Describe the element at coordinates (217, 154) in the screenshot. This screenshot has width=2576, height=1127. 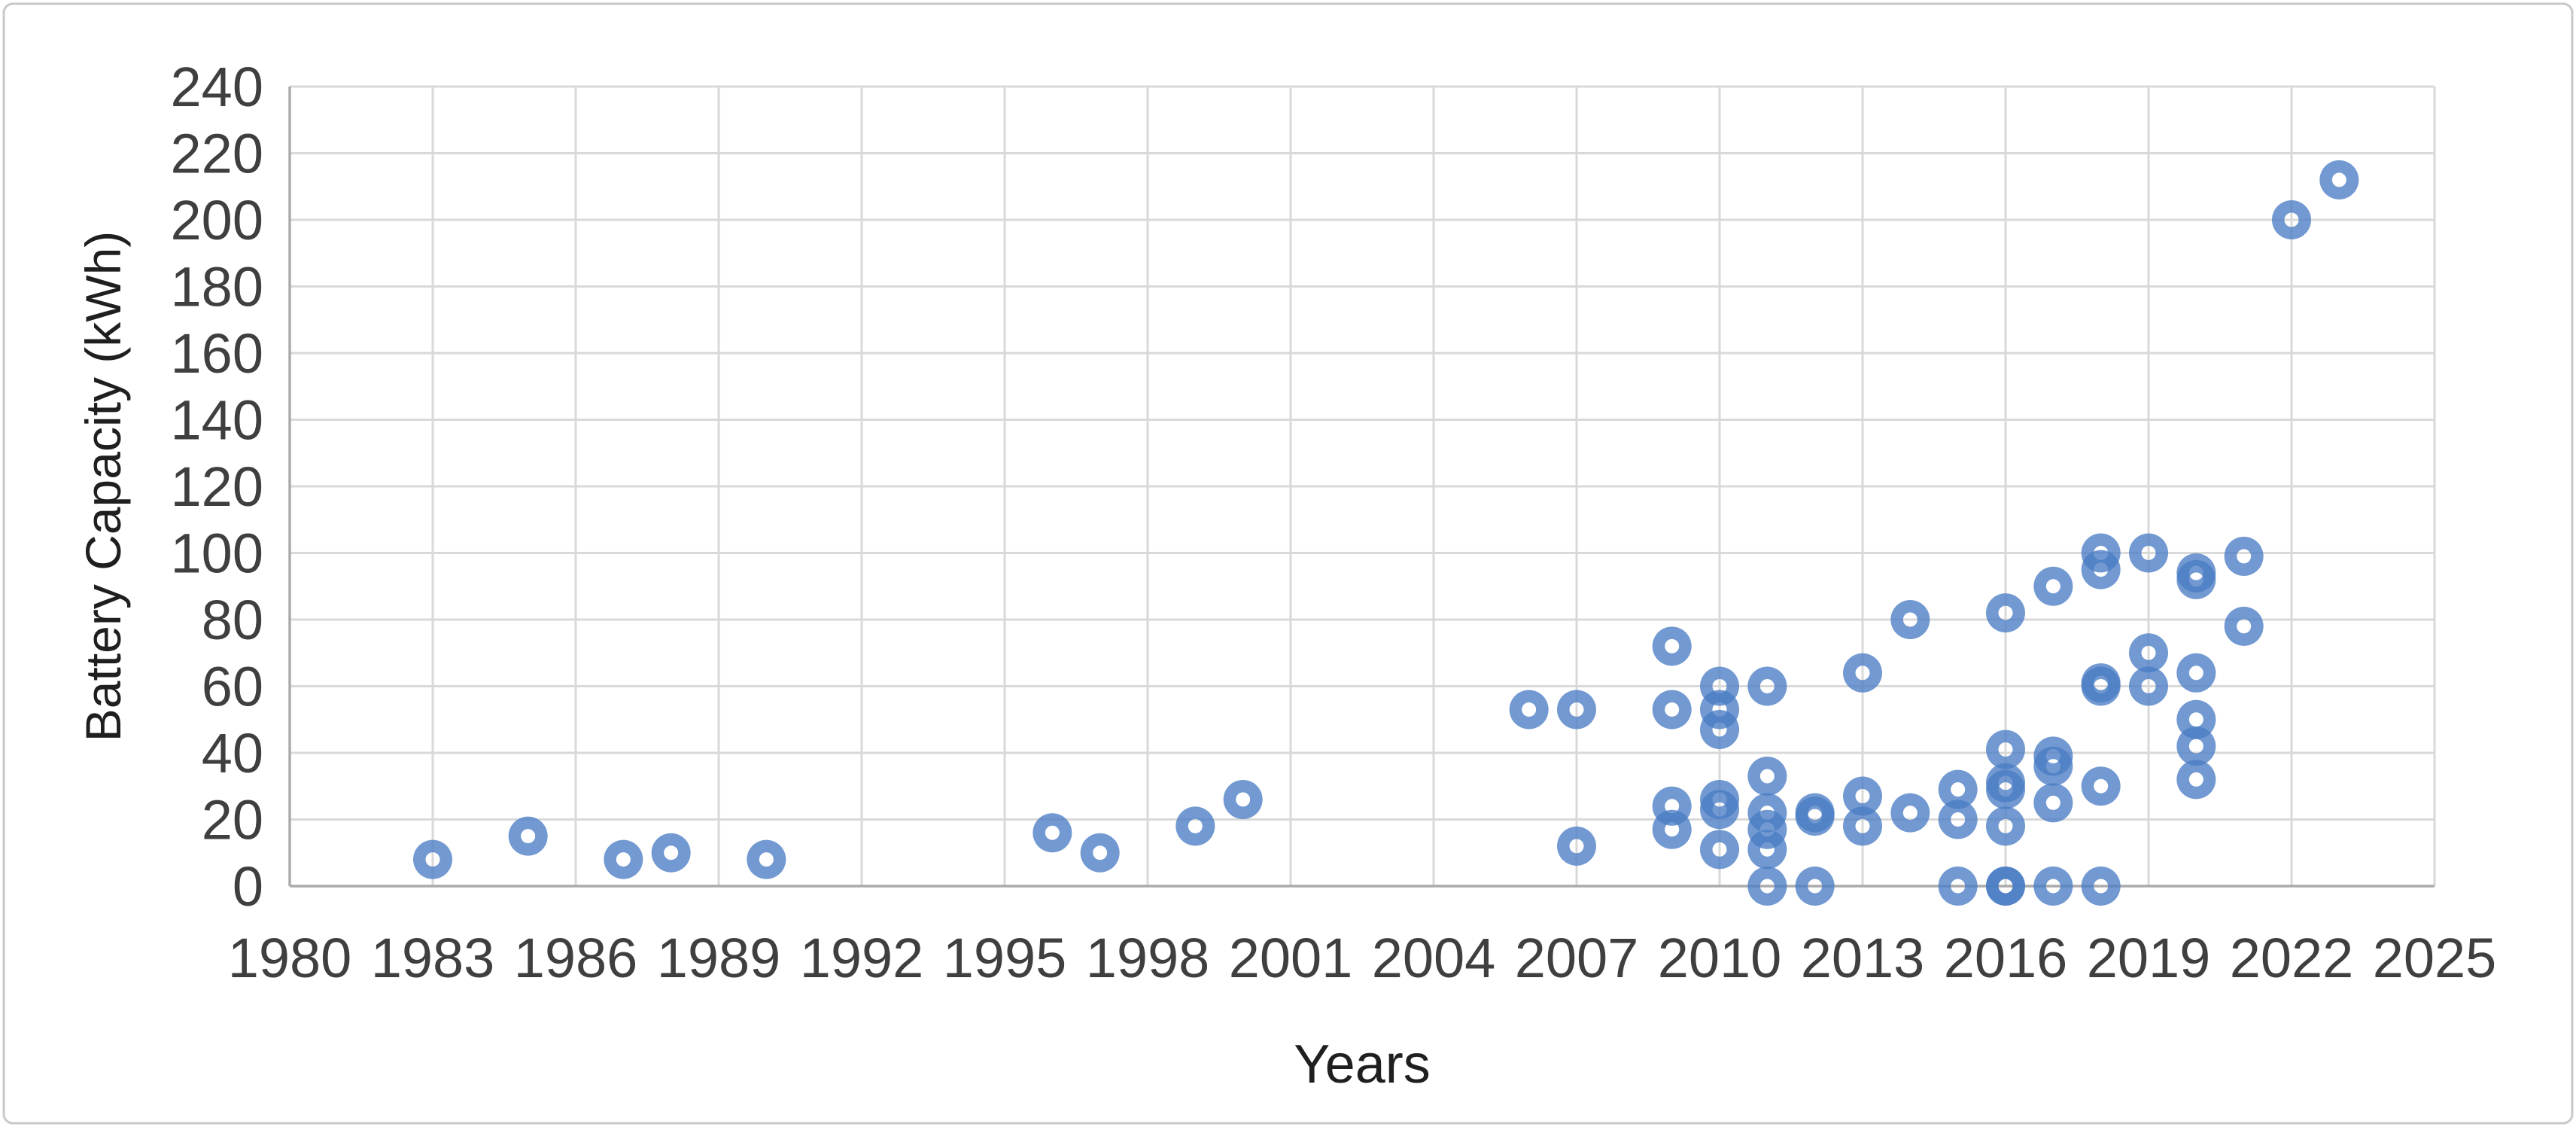
I see `y-tick-label: 220` at that location.